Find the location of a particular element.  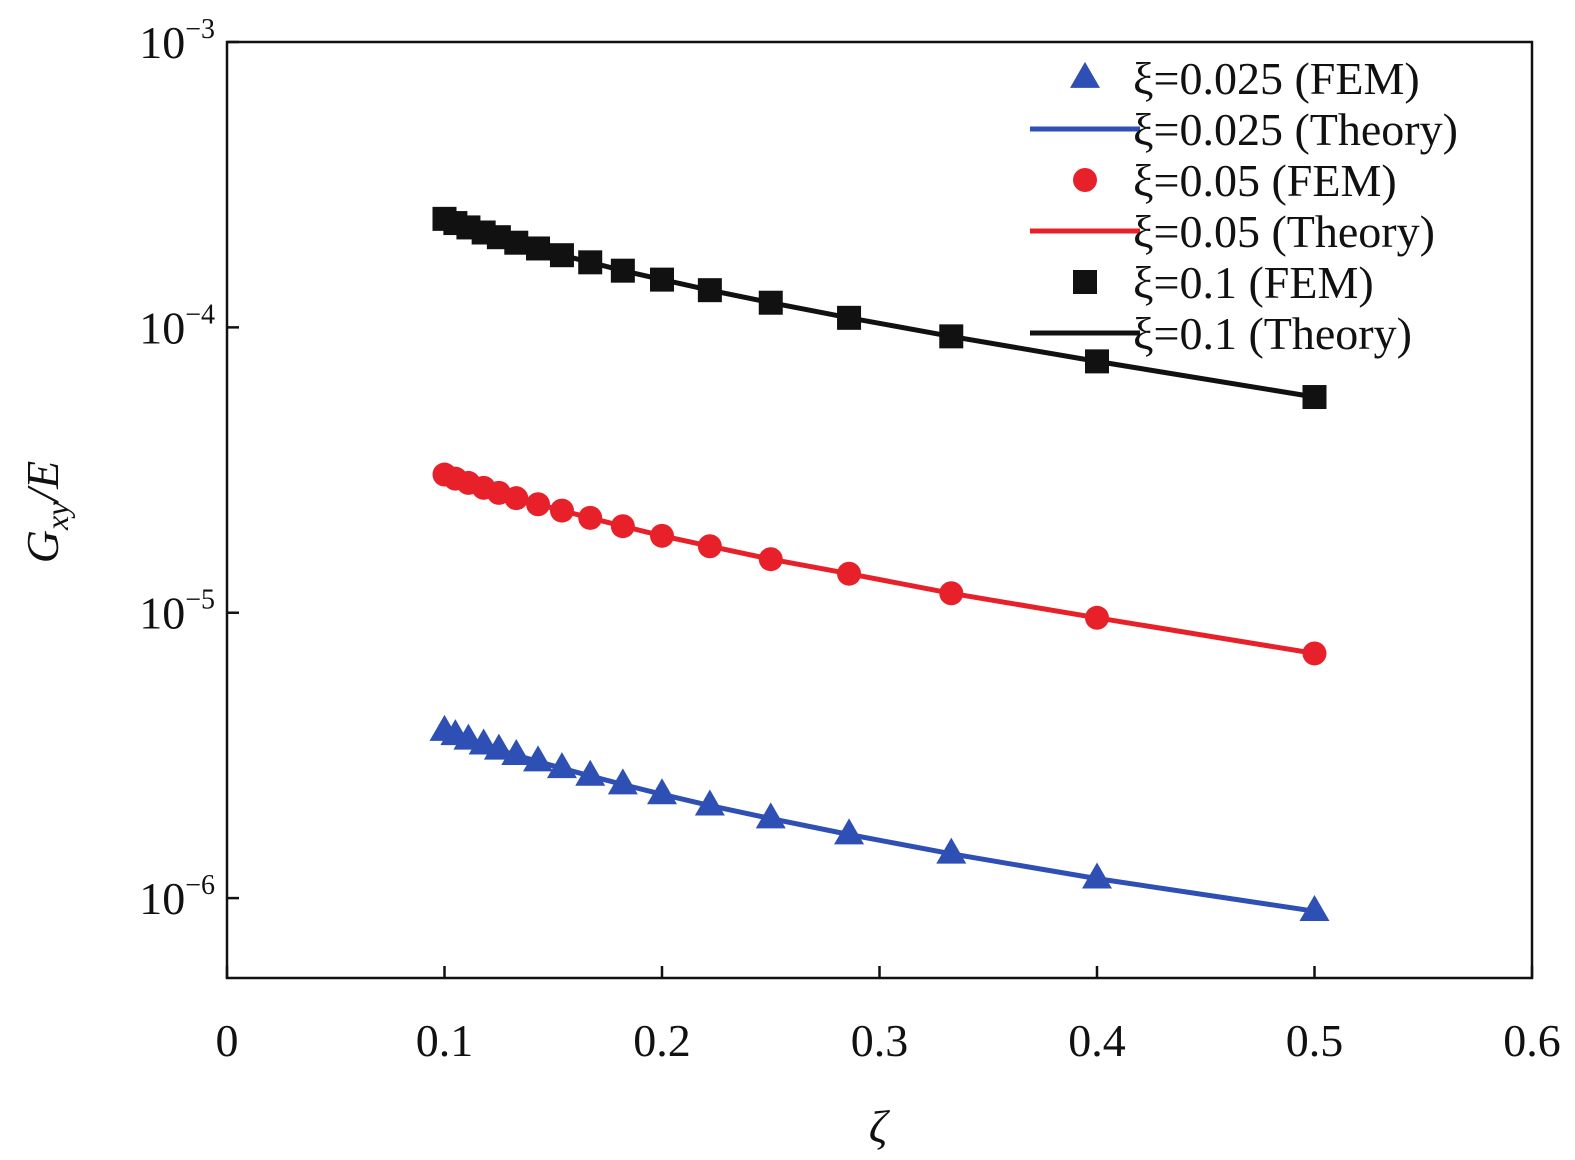

legend-label: ξ=0.1 (Theory) is located at coordinates (1272, 333).